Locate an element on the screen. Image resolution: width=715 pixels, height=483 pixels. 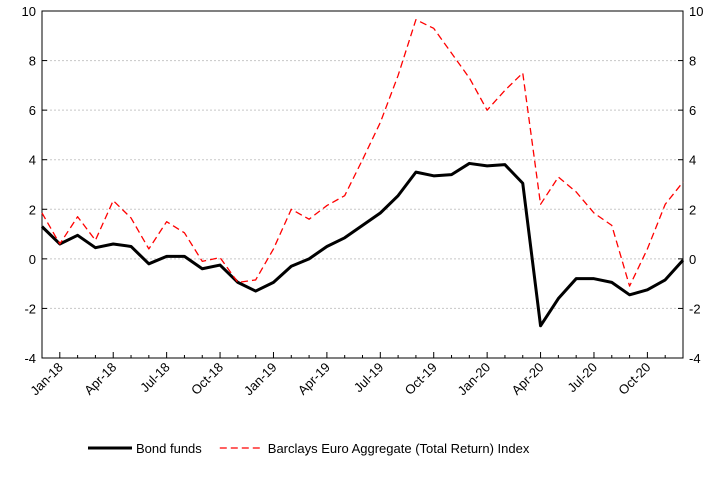
y-tick-label: 2 is located at coordinates (32, 209).